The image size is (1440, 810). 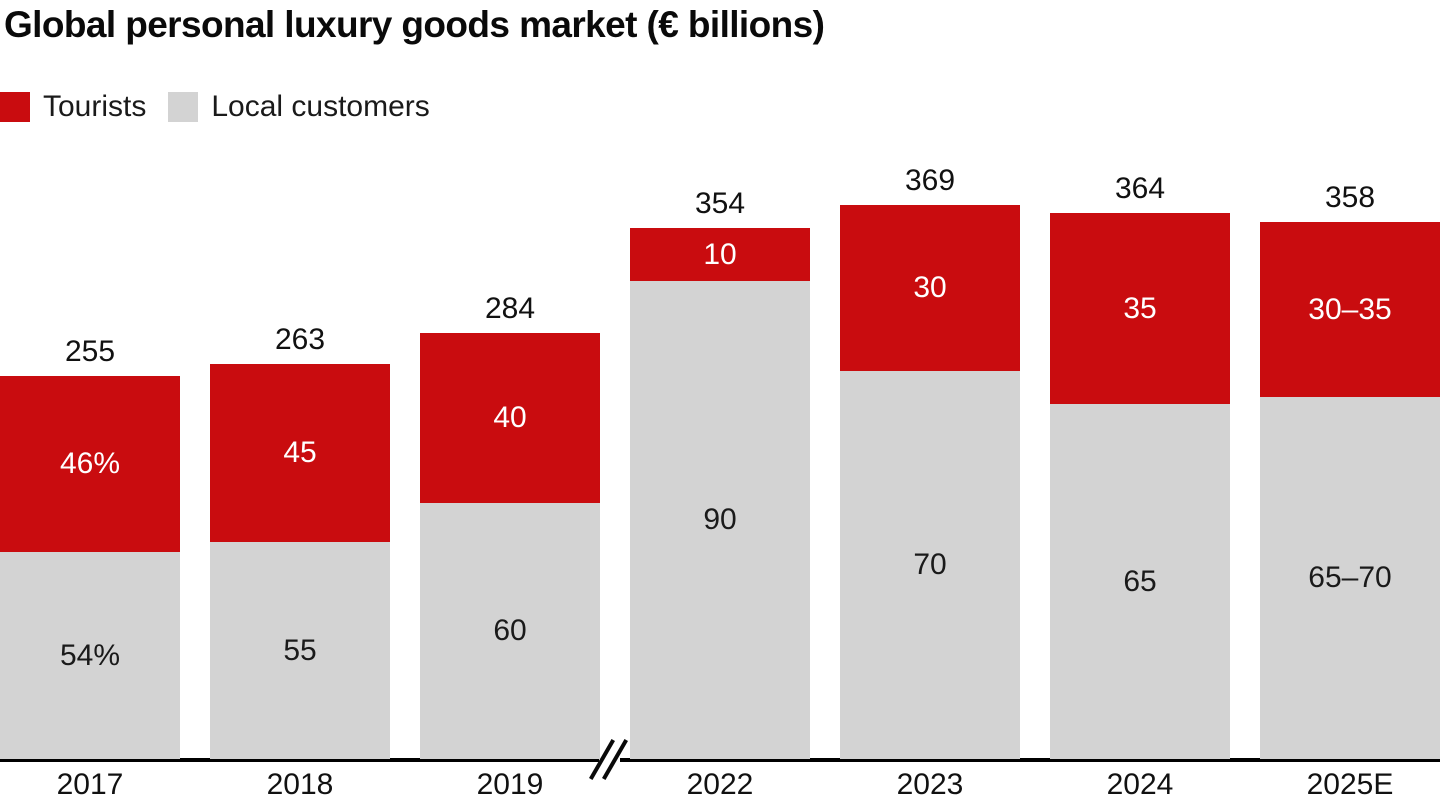 What do you see at coordinates (320, 106) in the screenshot?
I see `legend-label-local-customers: Local customers` at bounding box center [320, 106].